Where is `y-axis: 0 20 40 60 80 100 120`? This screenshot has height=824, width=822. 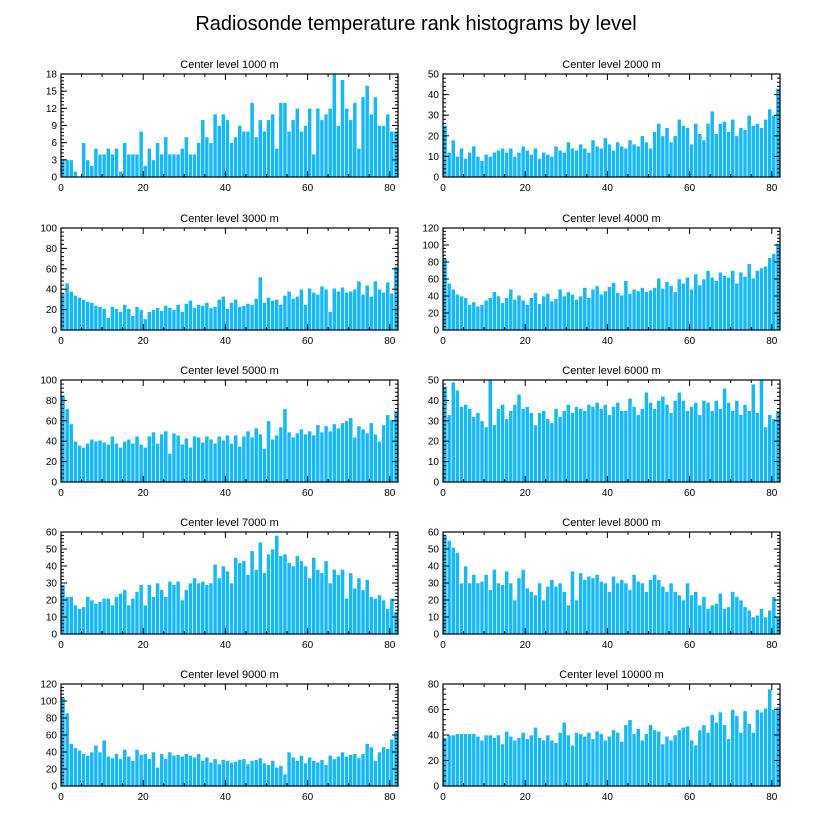
y-axis: 0 20 40 60 80 100 120 is located at coordinates (219, 736).